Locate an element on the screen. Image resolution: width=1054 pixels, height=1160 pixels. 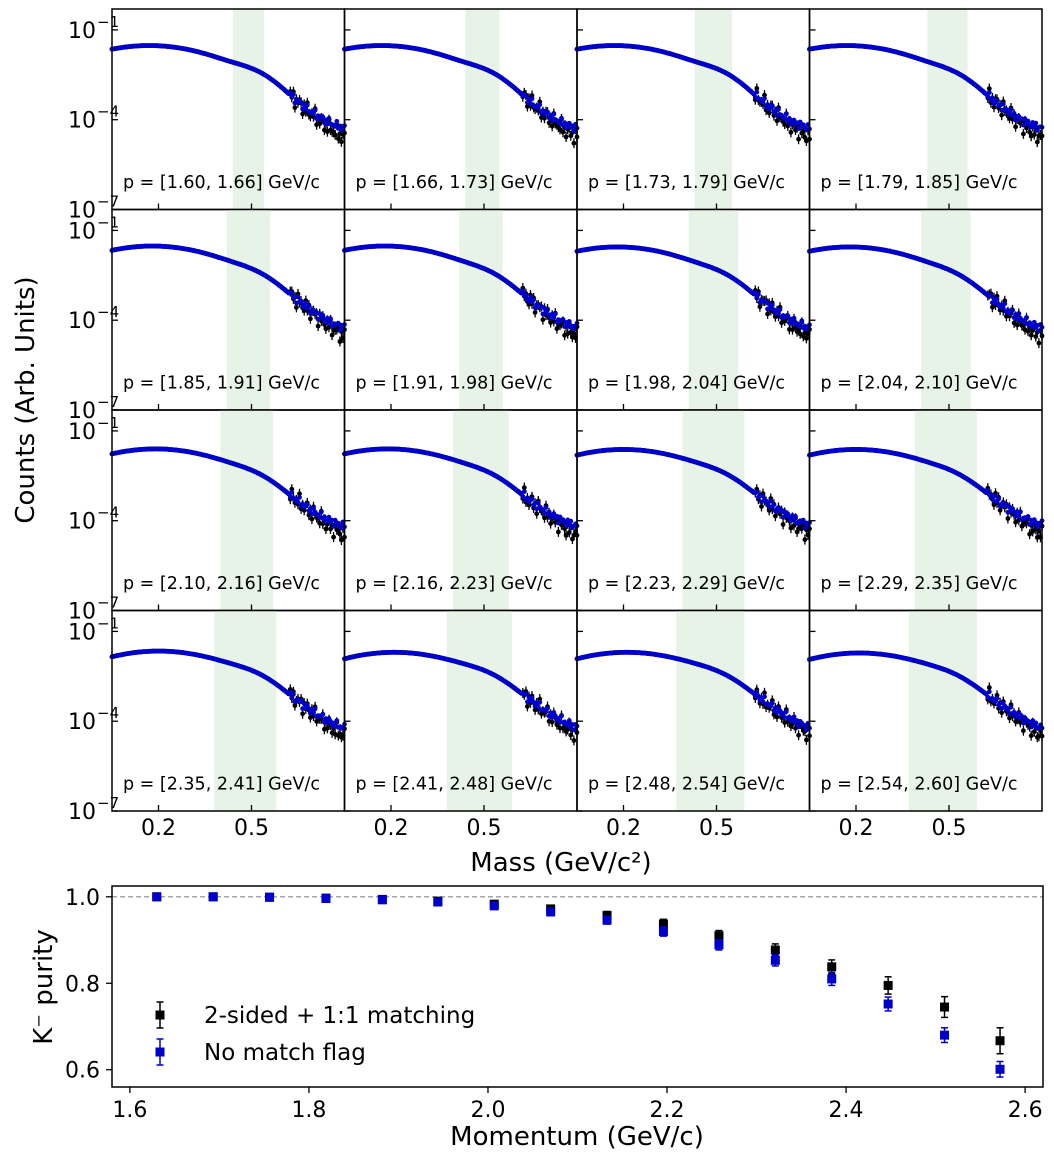
spectrum-panel: p = [1.91, 1.98] GeV/c is located at coordinates (461, 309).